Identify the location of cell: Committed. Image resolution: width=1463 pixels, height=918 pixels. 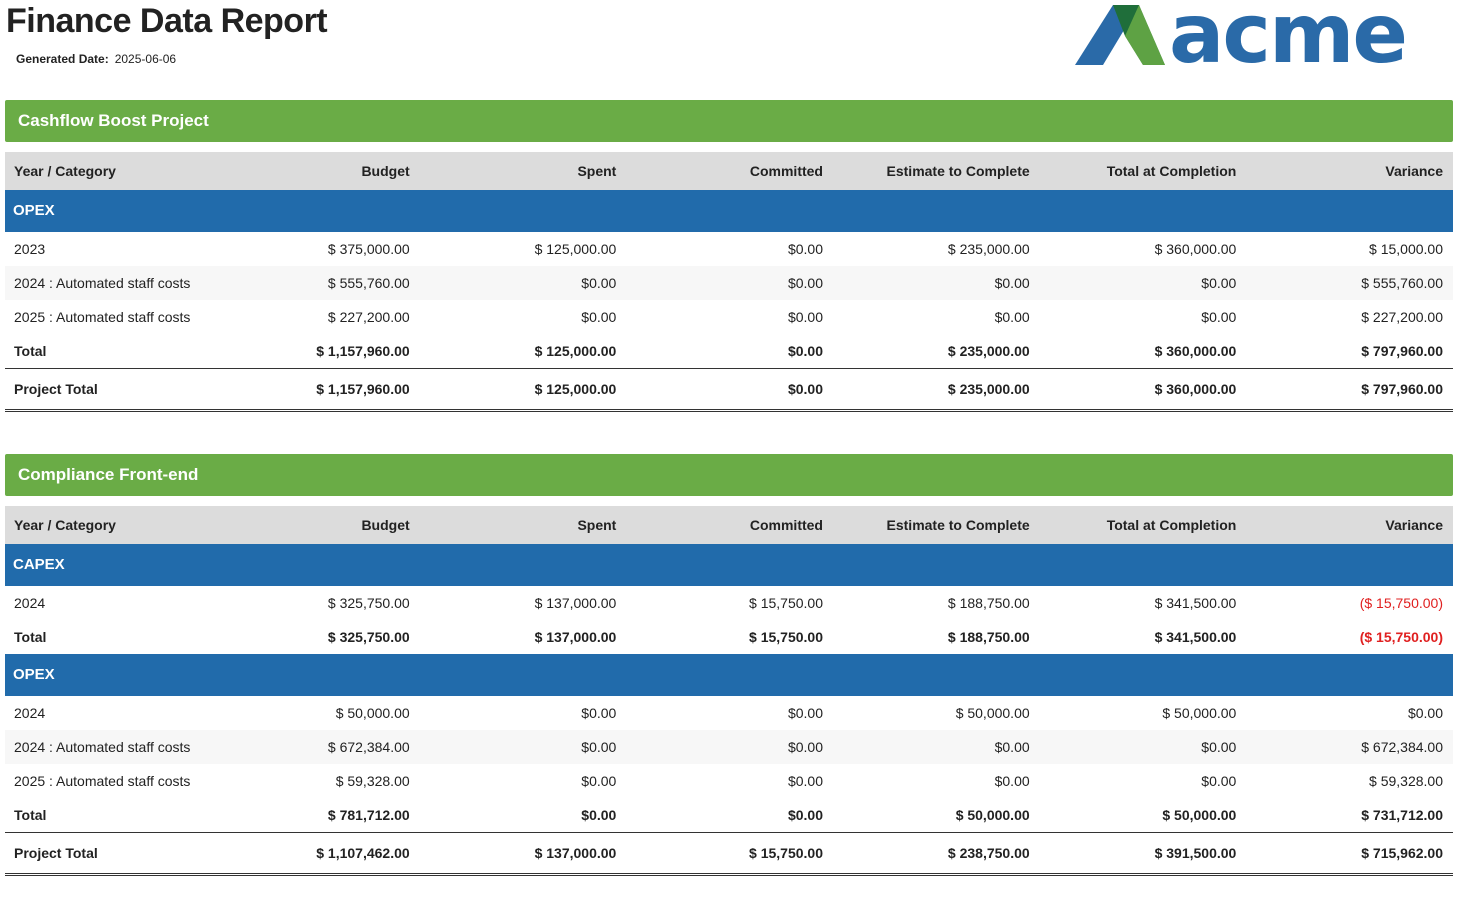
(786, 171).